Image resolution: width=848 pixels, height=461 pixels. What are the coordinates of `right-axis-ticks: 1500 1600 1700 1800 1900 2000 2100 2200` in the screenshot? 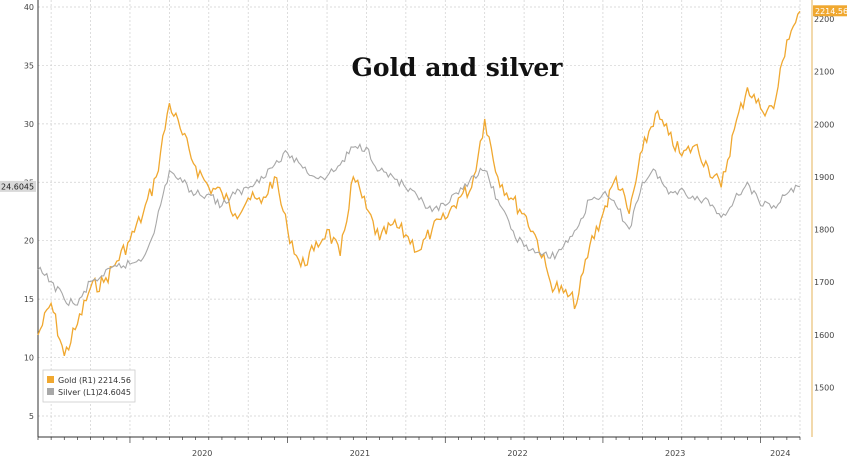 It's located at (824, 204).